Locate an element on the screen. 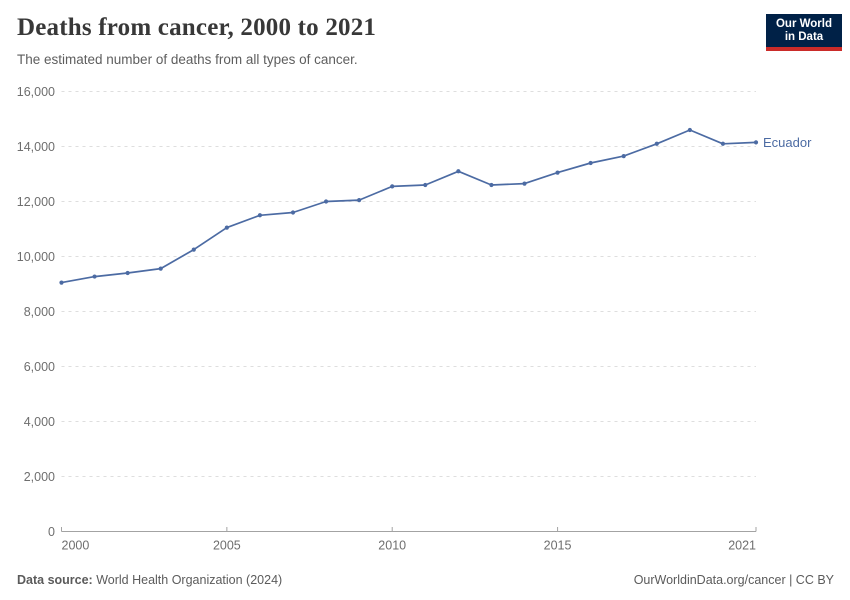 Image resolution: width=850 pixels, height=600 pixels. data-source-text: World Health Organization (2024) is located at coordinates (187, 580).